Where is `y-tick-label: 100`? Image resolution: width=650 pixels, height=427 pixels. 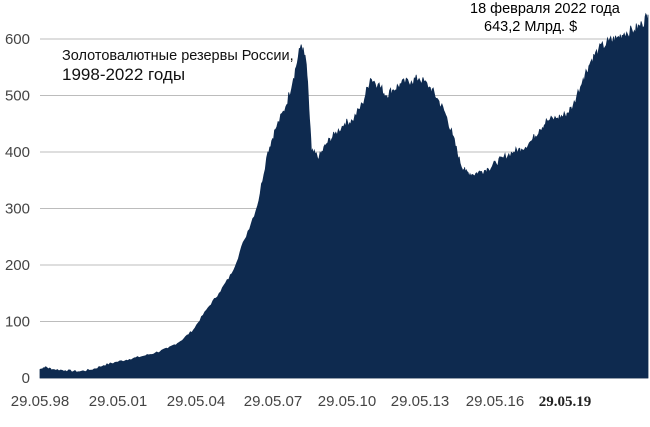
y-tick-label: 100 is located at coordinates (17, 322).